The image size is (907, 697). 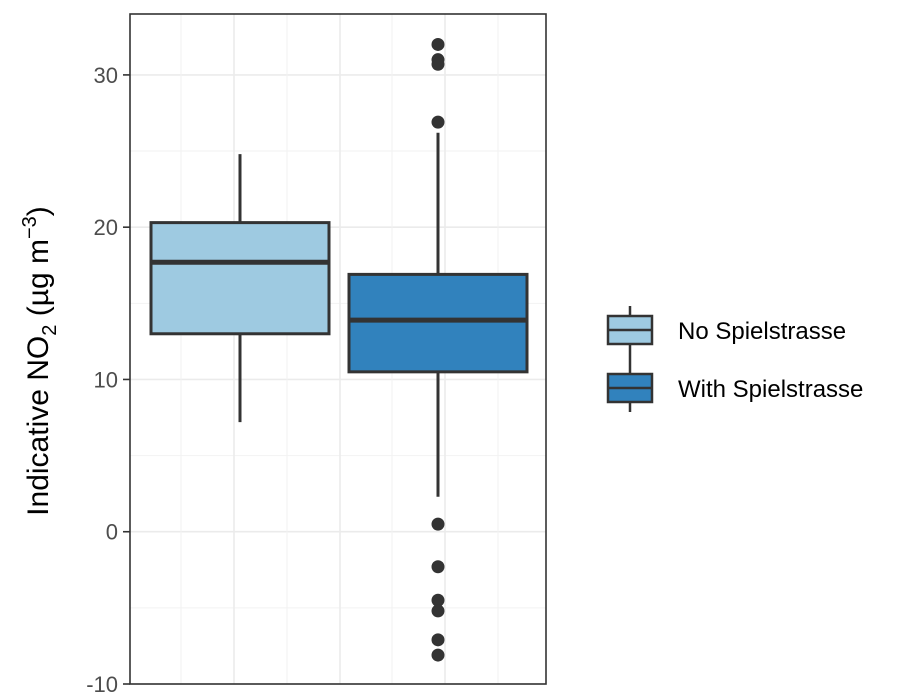 What do you see at coordinates (106, 75) in the screenshot?
I see `y-tick-label: 30` at bounding box center [106, 75].